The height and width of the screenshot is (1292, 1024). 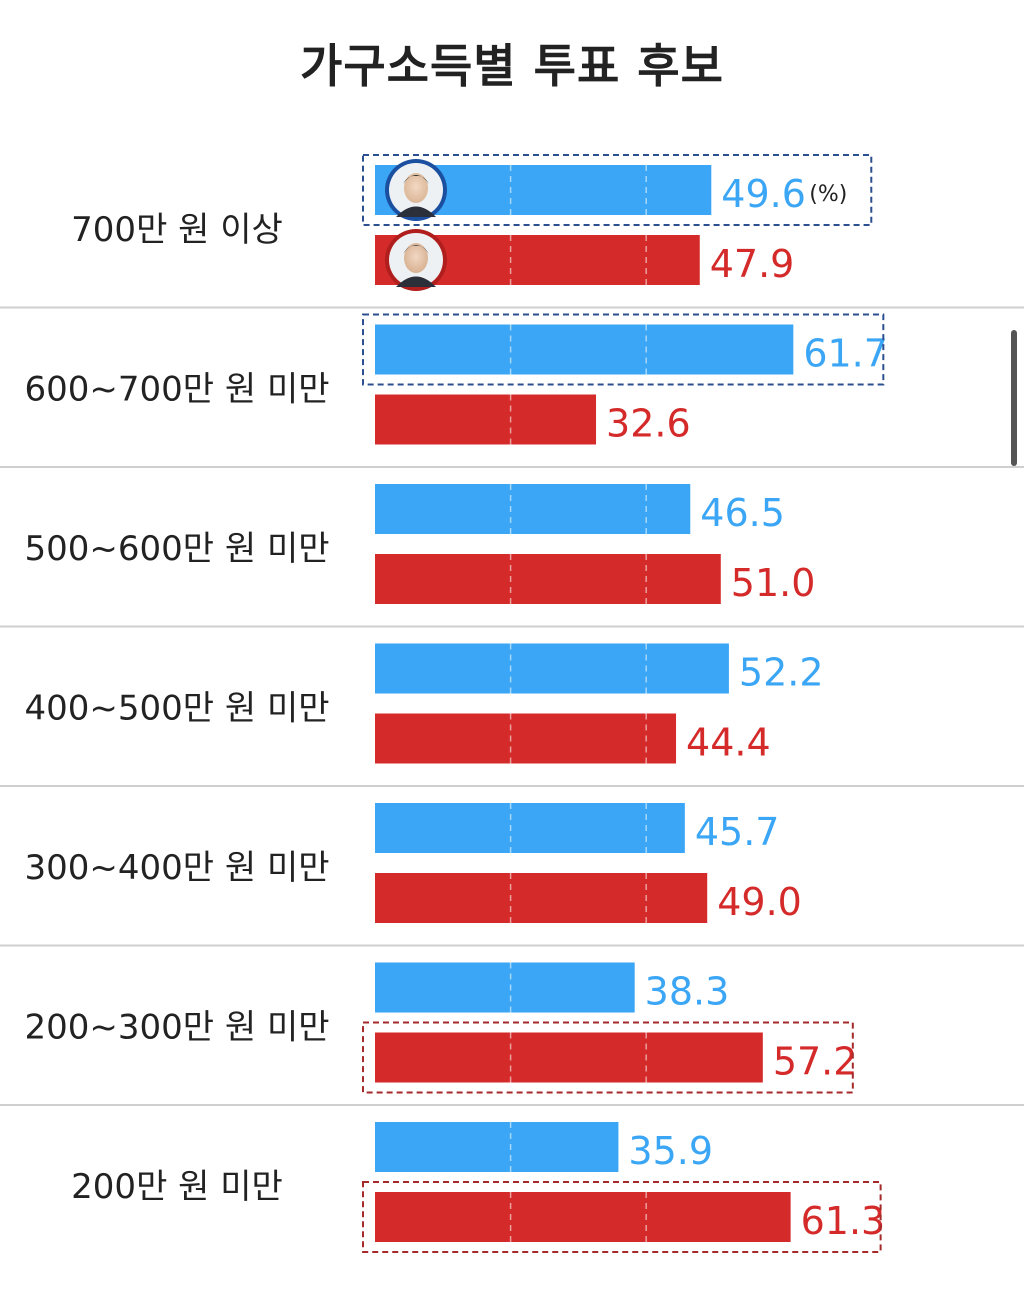 I want to click on value-label: 35.9, so click(x=670, y=1151).